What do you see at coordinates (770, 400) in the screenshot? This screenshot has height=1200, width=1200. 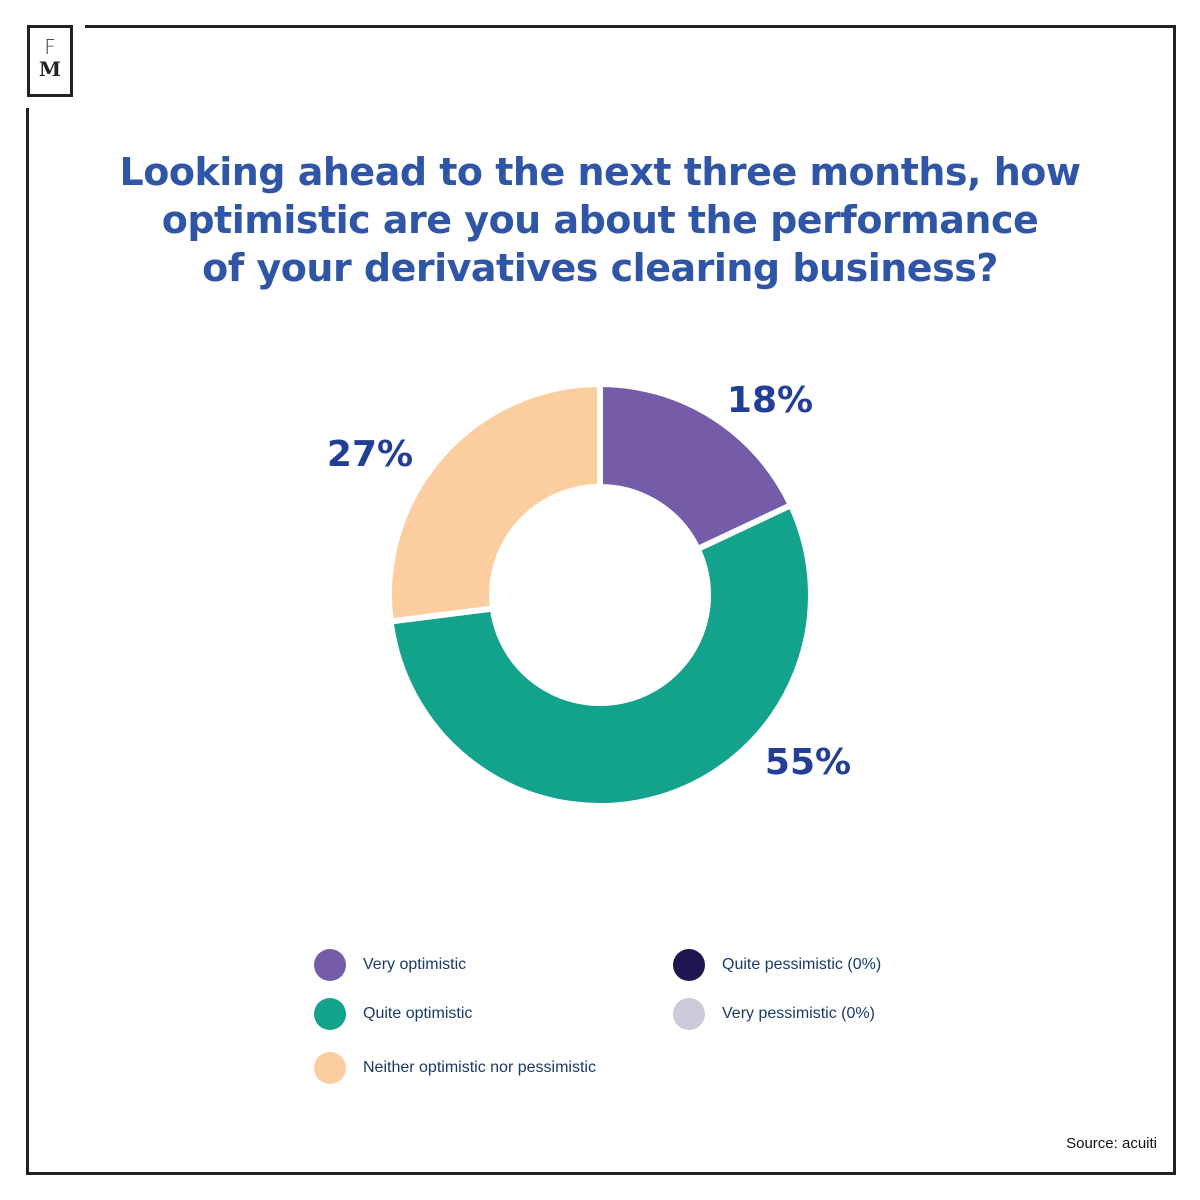 I see `slice-value-label: 18%` at bounding box center [770, 400].